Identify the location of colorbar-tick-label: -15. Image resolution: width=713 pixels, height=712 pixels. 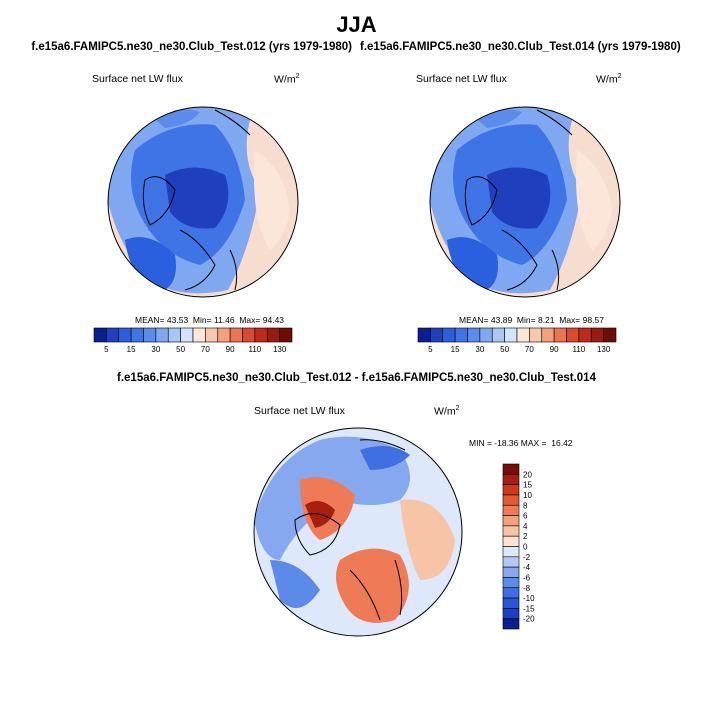
(529, 608).